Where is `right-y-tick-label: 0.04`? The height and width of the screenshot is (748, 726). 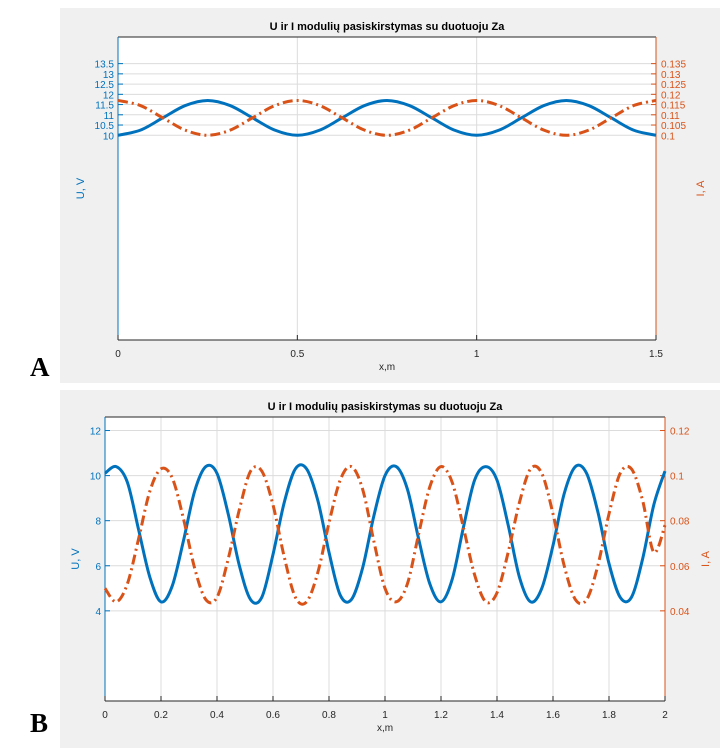 right-y-tick-label: 0.04 is located at coordinates (680, 612).